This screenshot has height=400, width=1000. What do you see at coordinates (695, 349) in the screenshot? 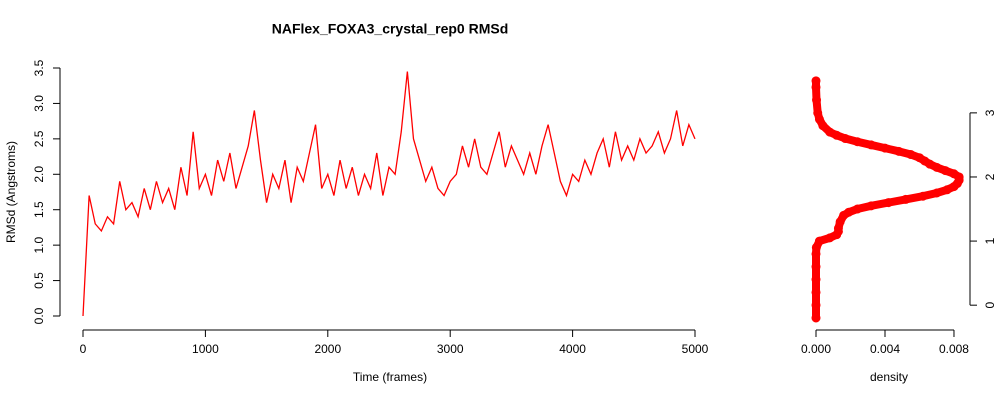
I see `x-tick-label: 5000` at bounding box center [695, 349].